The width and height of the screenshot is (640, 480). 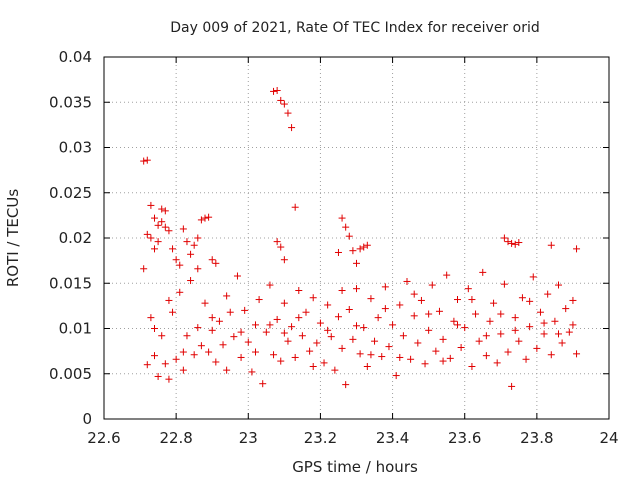 What do you see at coordinates (70, 193) in the screenshot?
I see `y-tick-label: 0.025` at bounding box center [70, 193].